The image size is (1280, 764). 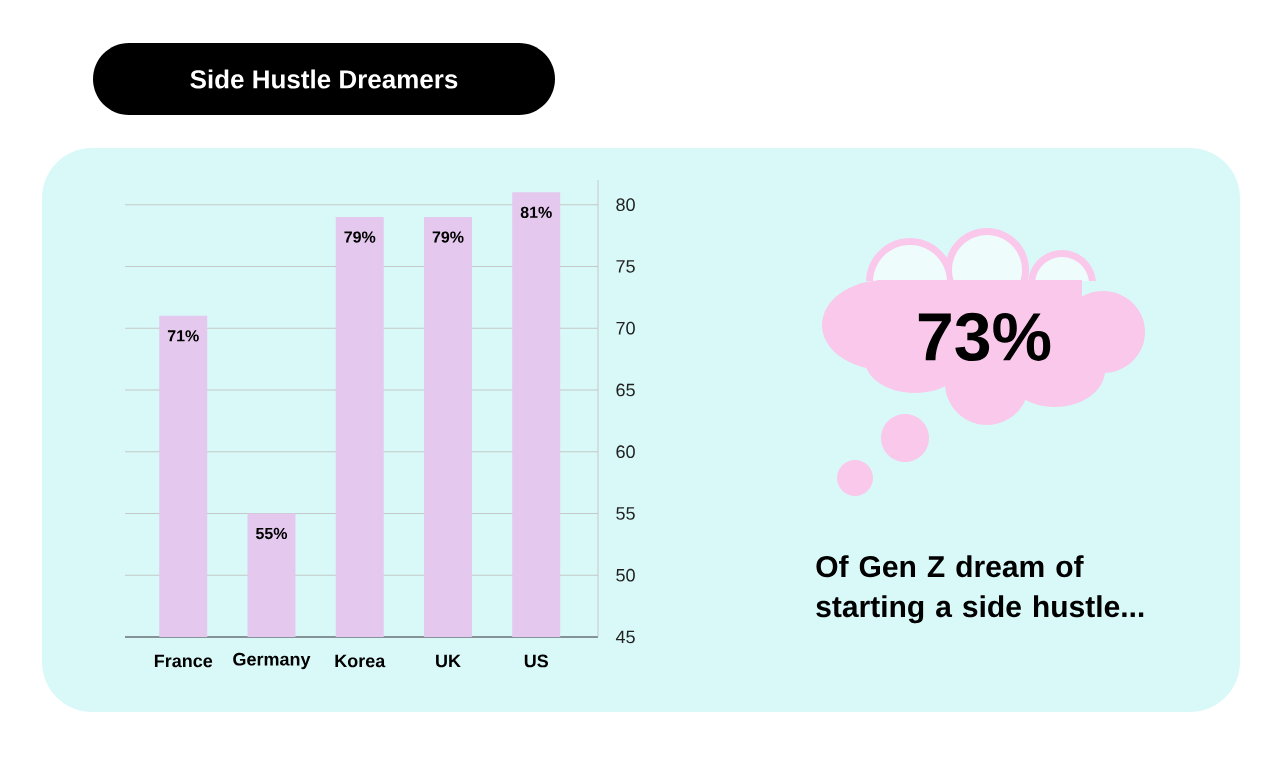 What do you see at coordinates (324, 79) in the screenshot?
I see `chart-title: Side Hustle Dreamers` at bounding box center [324, 79].